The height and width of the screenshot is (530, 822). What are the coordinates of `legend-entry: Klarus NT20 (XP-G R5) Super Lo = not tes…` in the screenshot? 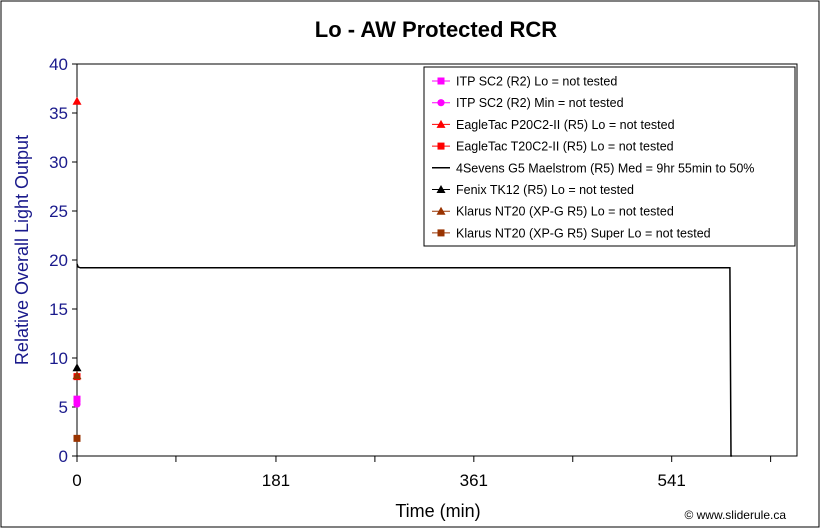 It's located at (571, 233).